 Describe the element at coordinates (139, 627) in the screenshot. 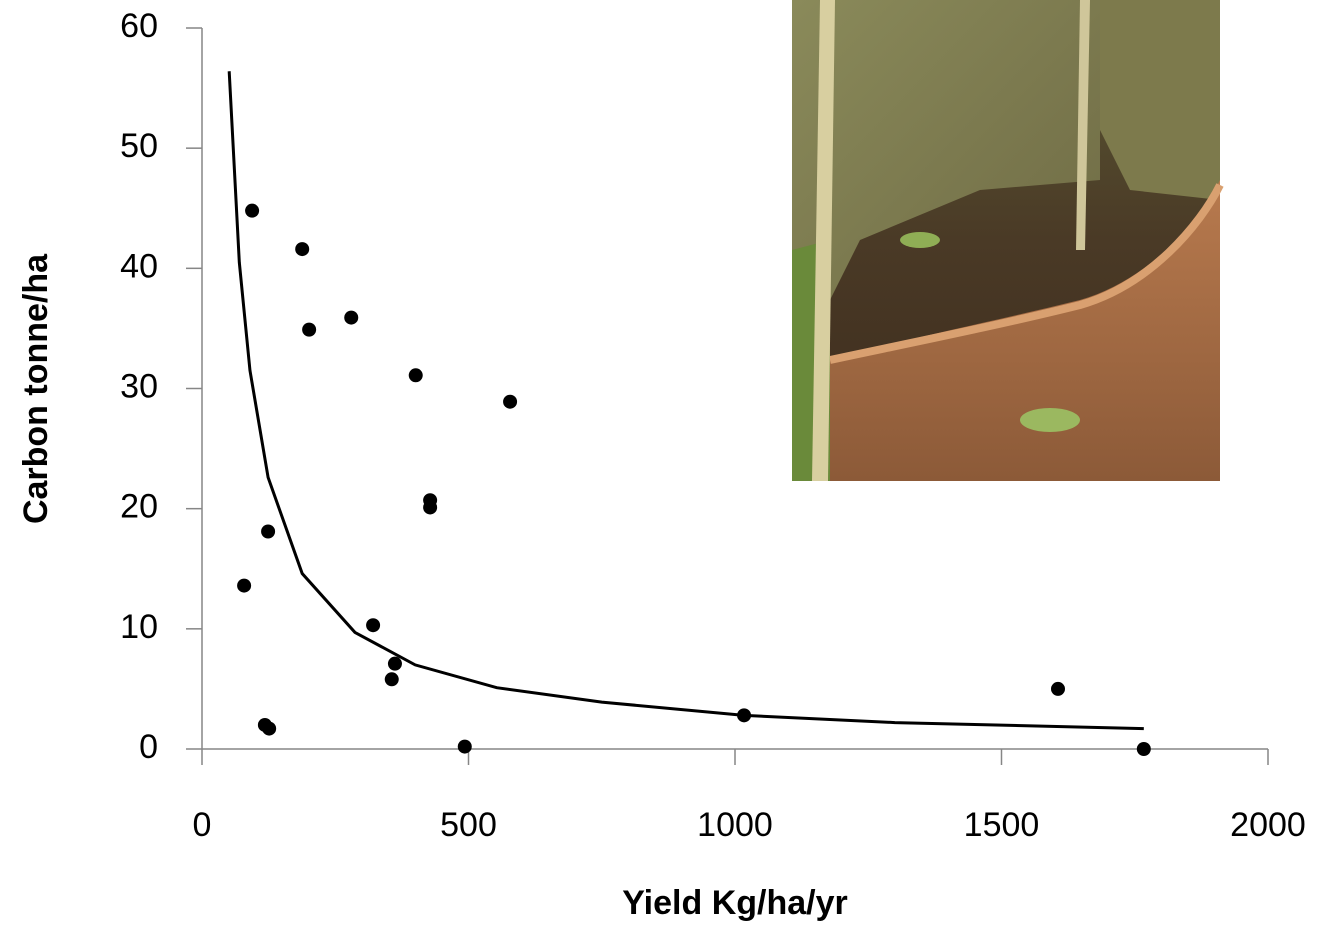

I see `y-tick-label: 10` at that location.